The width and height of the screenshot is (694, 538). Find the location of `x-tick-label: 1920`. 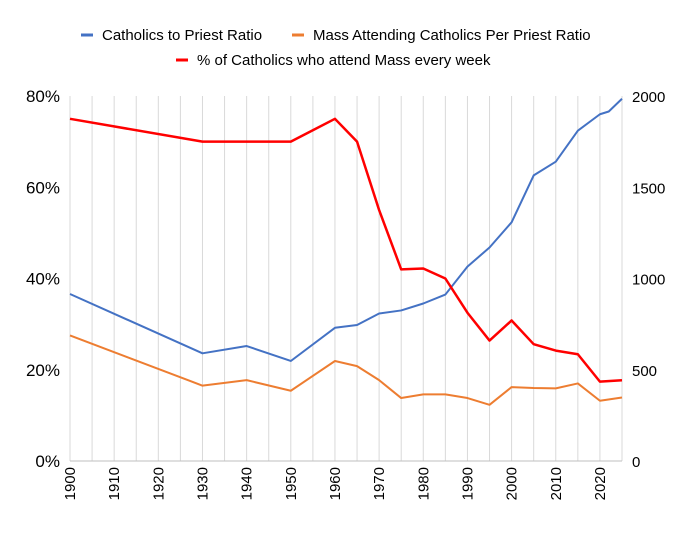

x-tick-label: 1920 is located at coordinates (158, 483).